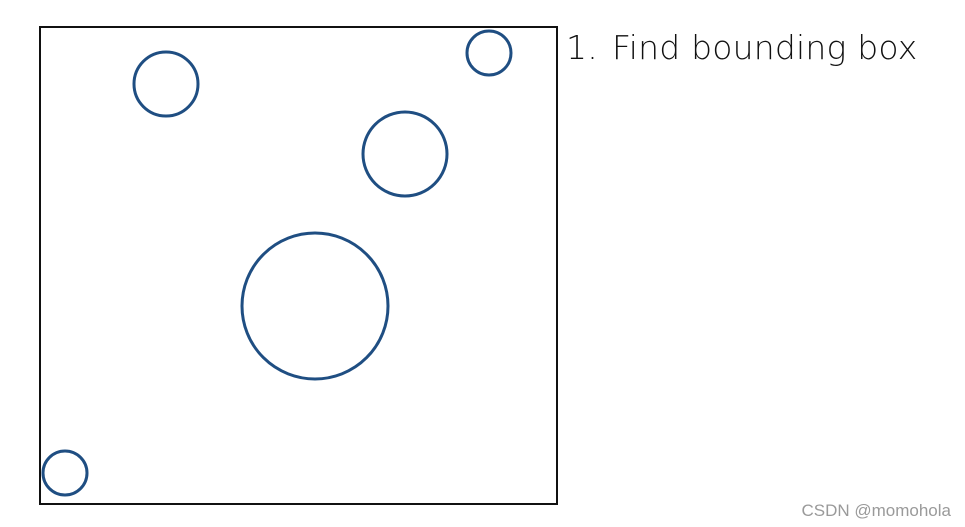 The image size is (965, 527). I want to click on circle-top-left, so click(166, 84).